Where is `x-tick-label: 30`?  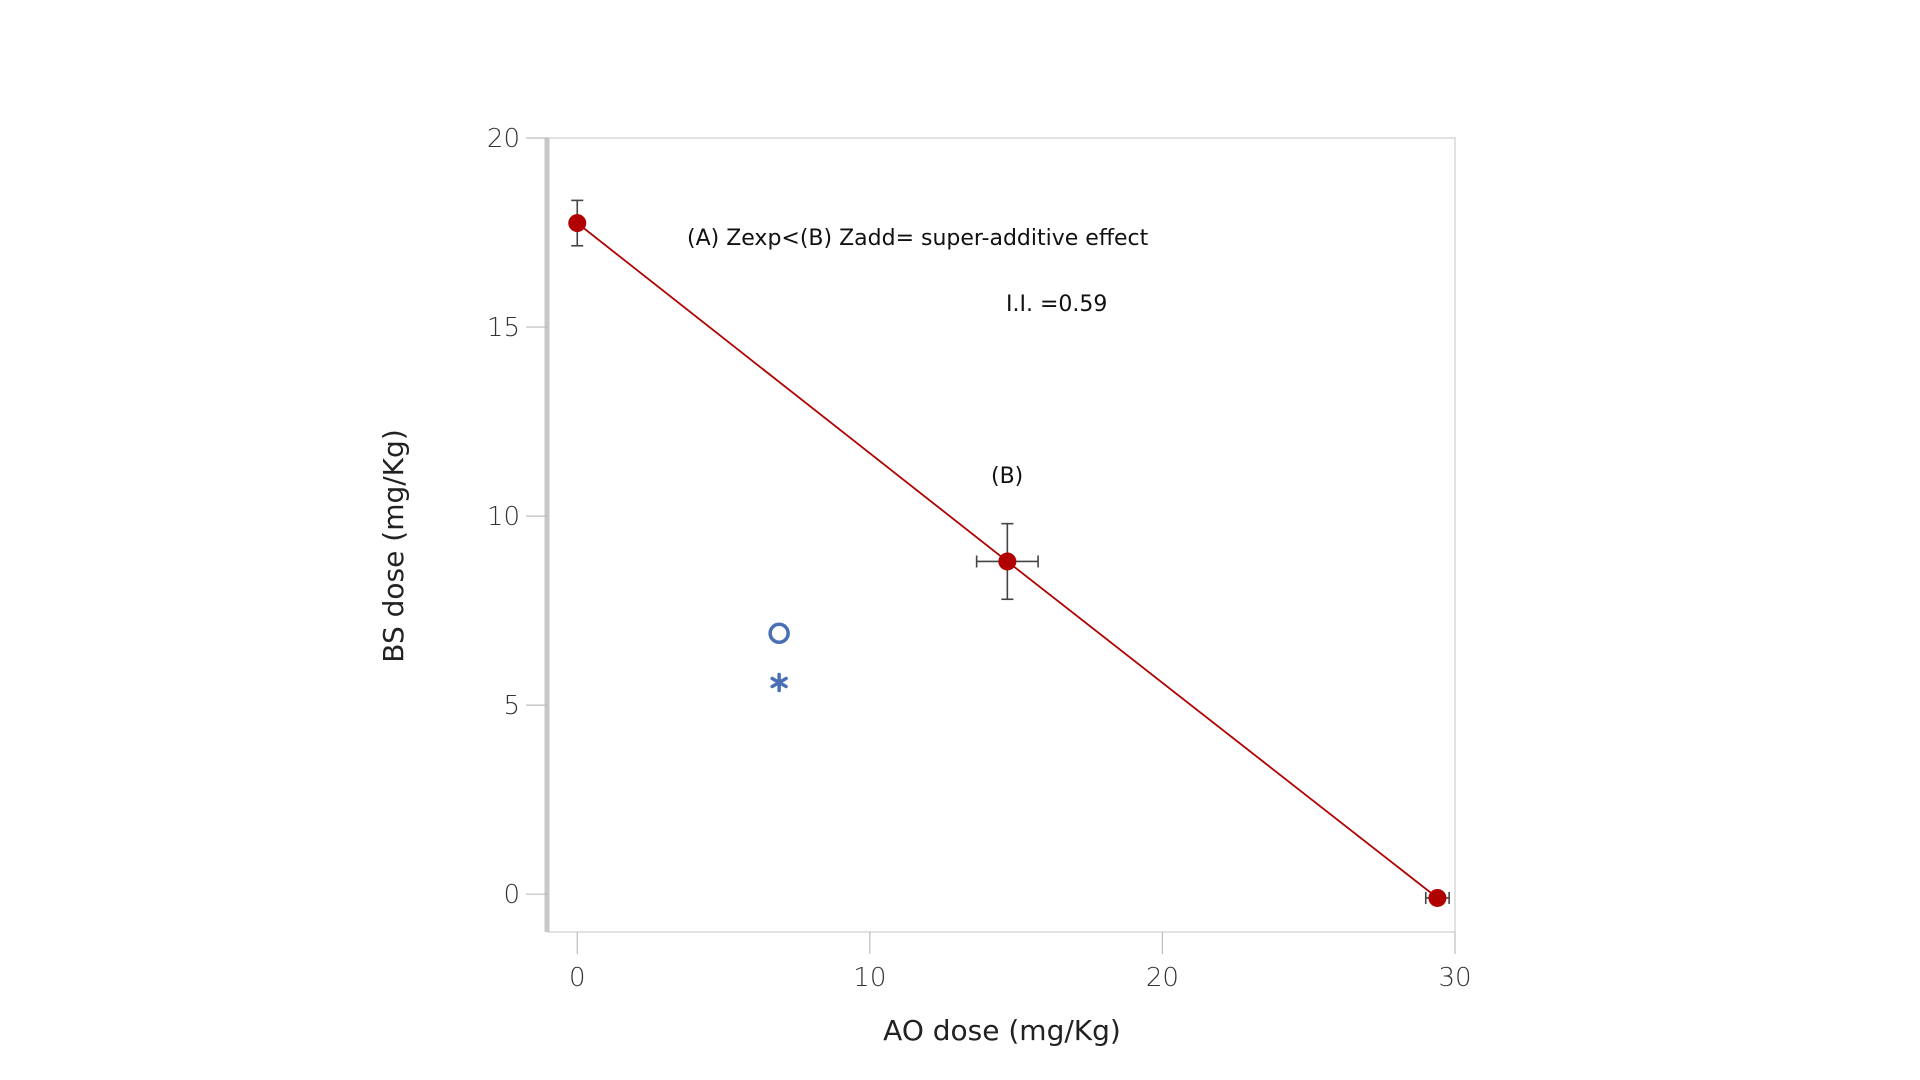
x-tick-label: 30 is located at coordinates (1454, 978).